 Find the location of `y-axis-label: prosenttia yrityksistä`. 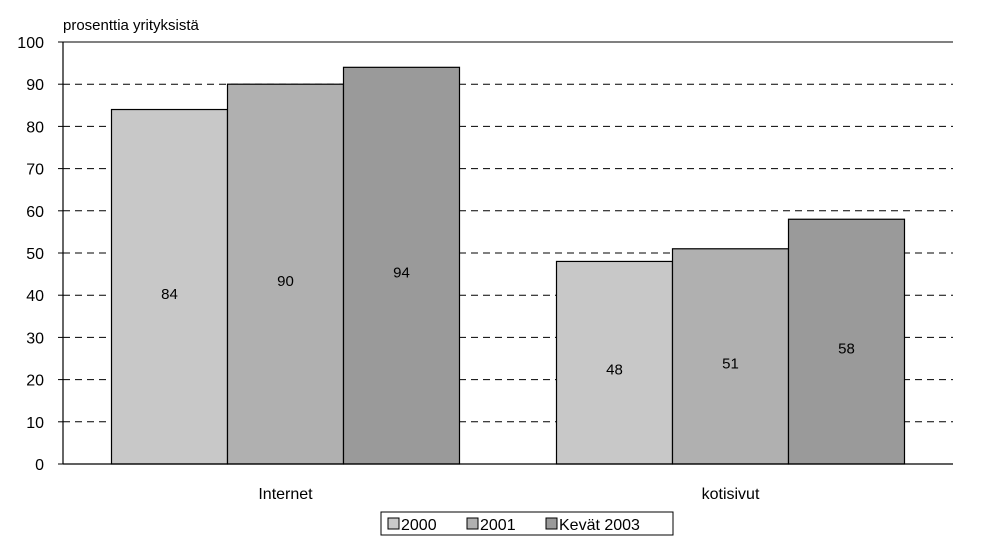

y-axis-label: prosenttia yrityksistä is located at coordinates (131, 25).